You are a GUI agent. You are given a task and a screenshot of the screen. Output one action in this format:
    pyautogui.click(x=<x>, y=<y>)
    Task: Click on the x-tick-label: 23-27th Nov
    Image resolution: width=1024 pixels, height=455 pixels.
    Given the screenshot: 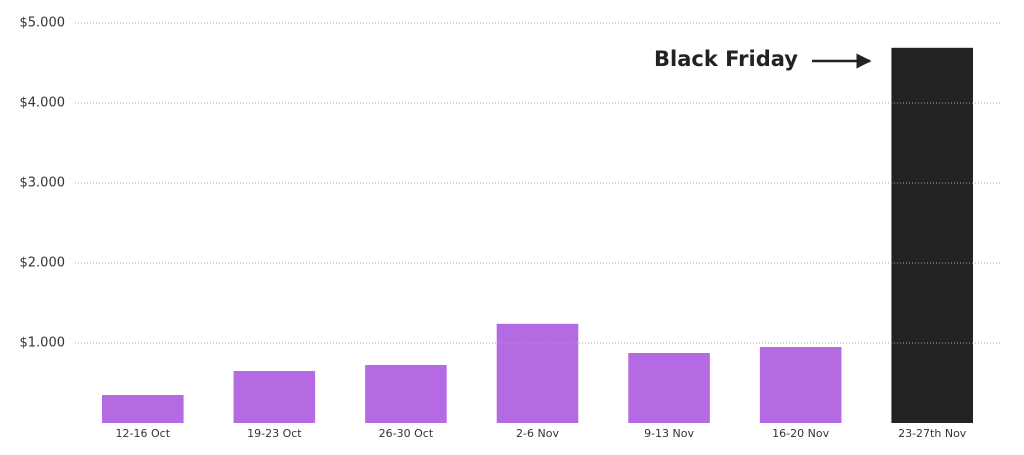 What is the action you would take?
    pyautogui.click(x=932, y=433)
    